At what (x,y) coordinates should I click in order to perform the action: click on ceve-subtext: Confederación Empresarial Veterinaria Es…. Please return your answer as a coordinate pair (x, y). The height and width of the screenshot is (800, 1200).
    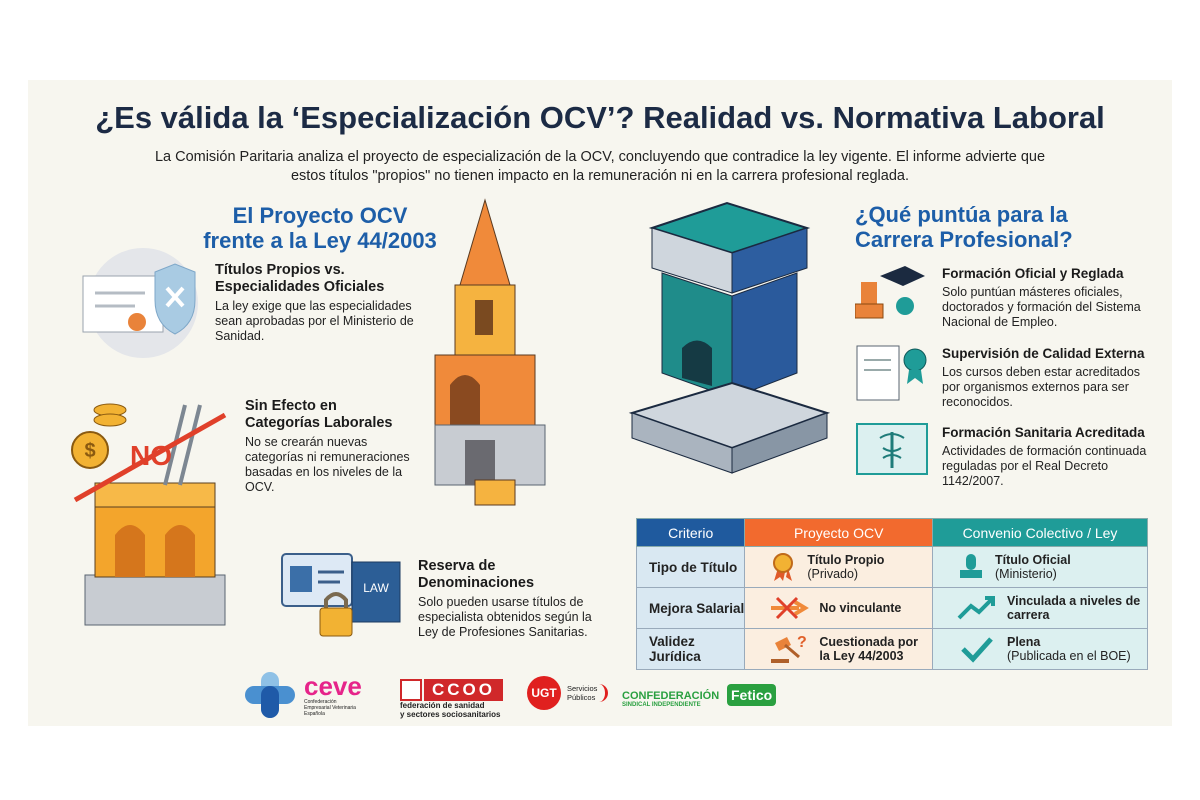
    Looking at the image, I should click on (330, 708).